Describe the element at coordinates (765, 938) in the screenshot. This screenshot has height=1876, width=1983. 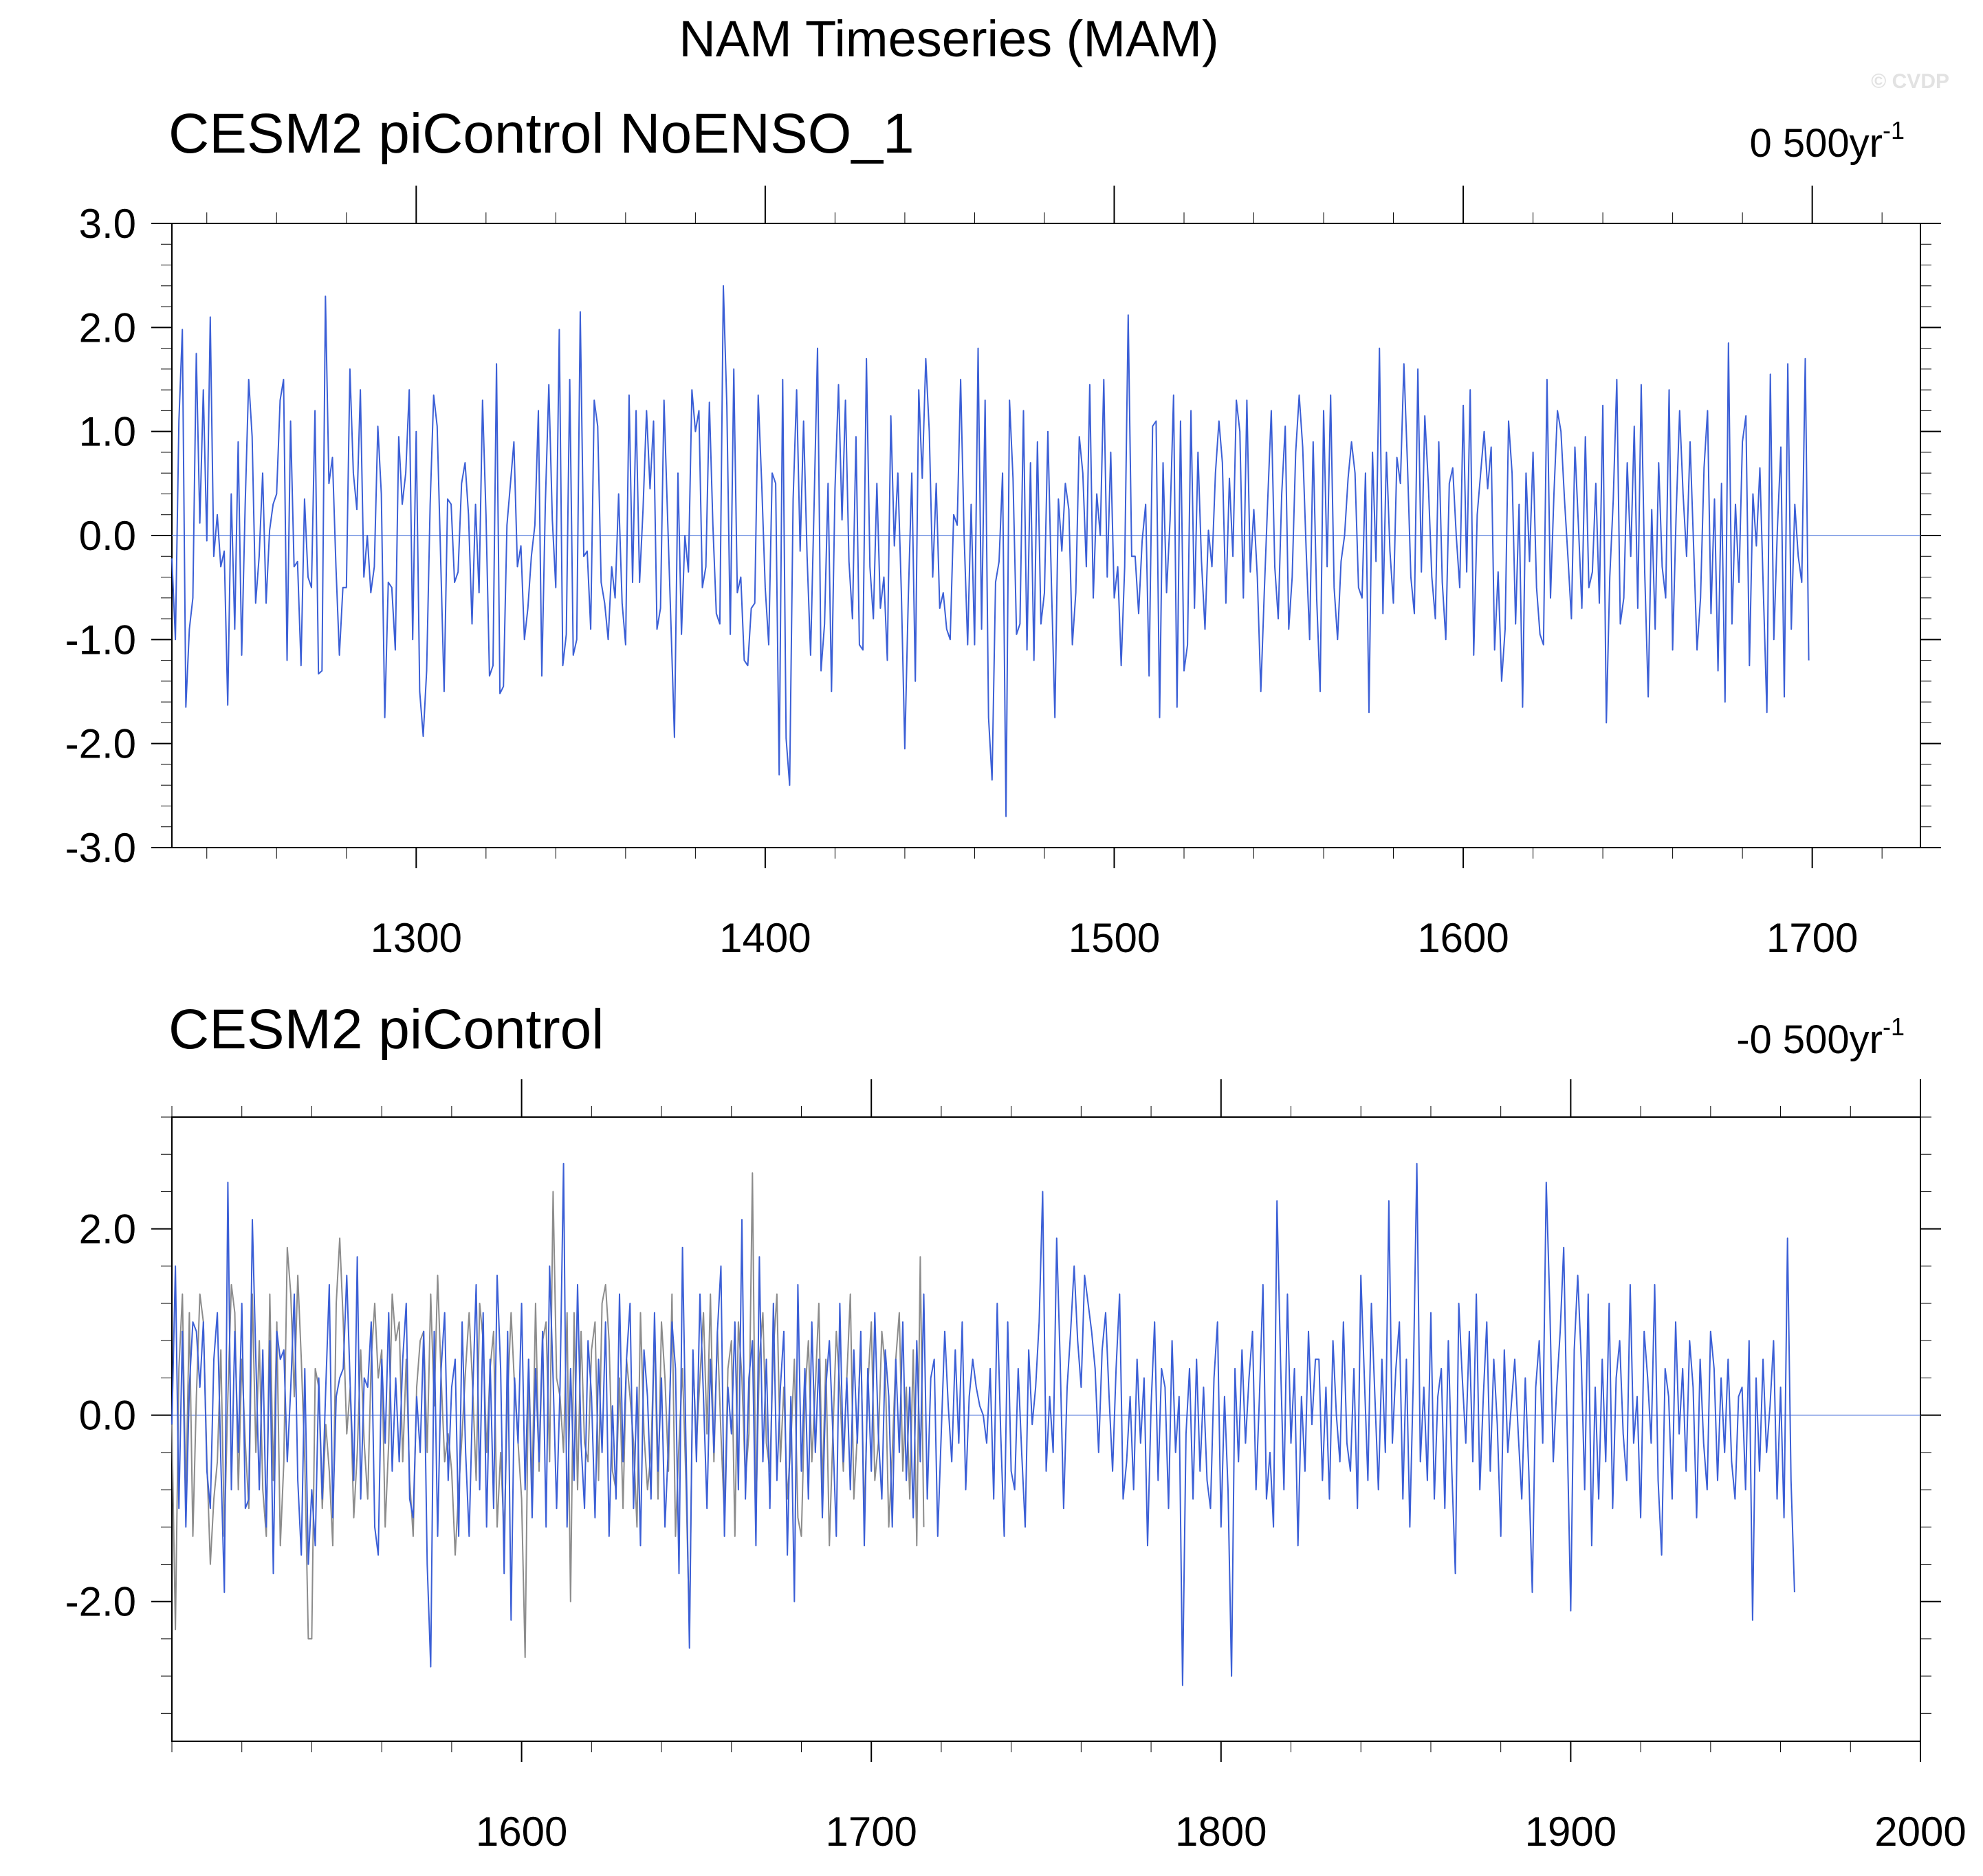
I see `panel-1-xtick-label: 1400` at that location.